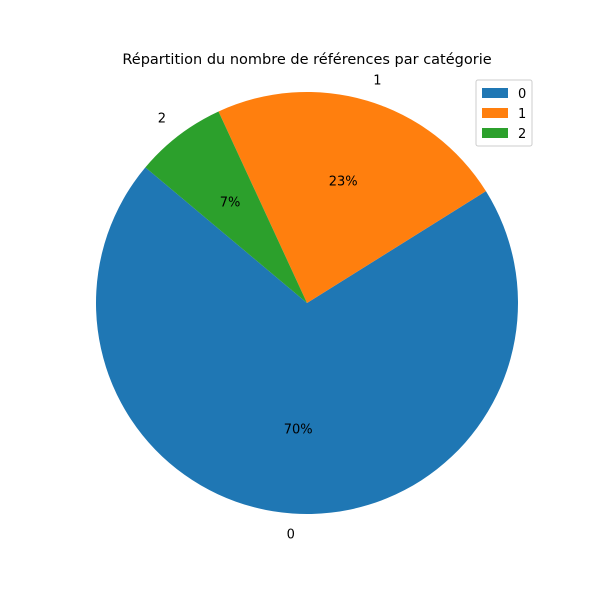  What do you see at coordinates (343, 182) in the screenshot?
I see `percent-label-1: 23%` at bounding box center [343, 182].